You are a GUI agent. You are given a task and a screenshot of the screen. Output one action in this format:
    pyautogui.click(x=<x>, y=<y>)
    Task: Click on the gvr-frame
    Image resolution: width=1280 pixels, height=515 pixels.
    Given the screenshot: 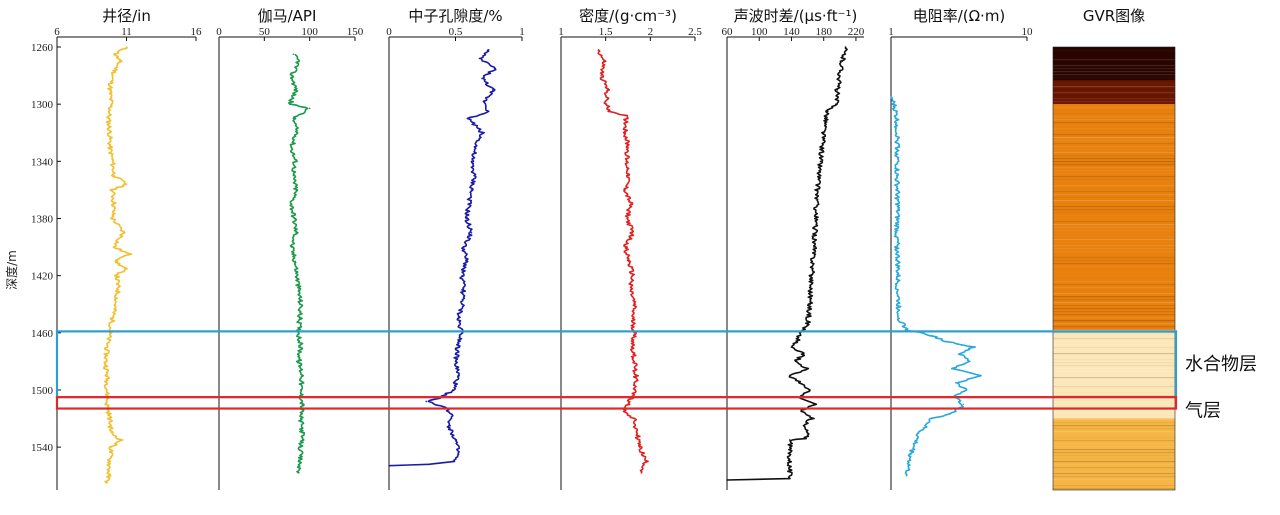 What is the action you would take?
    pyautogui.click(x=1114, y=268)
    